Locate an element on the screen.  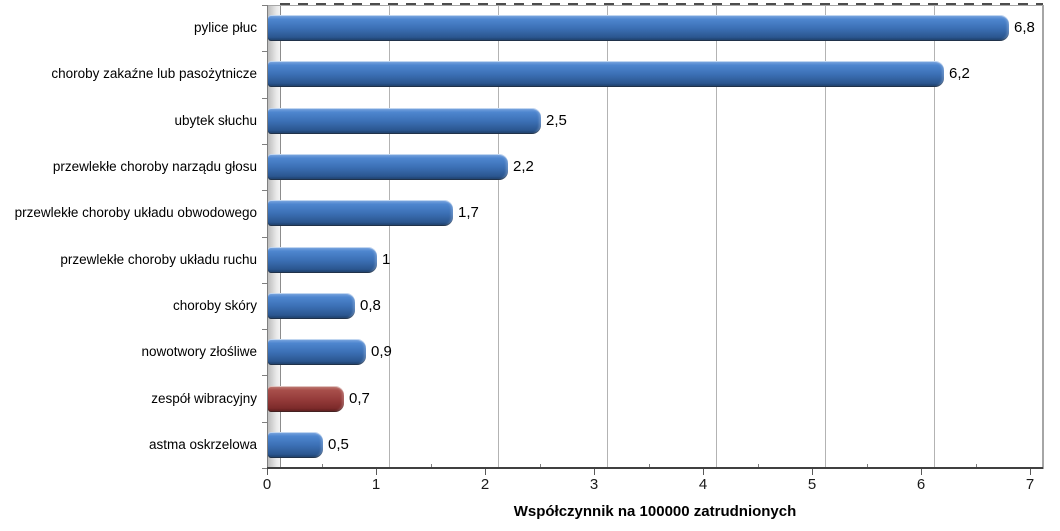
value-axis-tick-label: 2 is located at coordinates (485, 484).